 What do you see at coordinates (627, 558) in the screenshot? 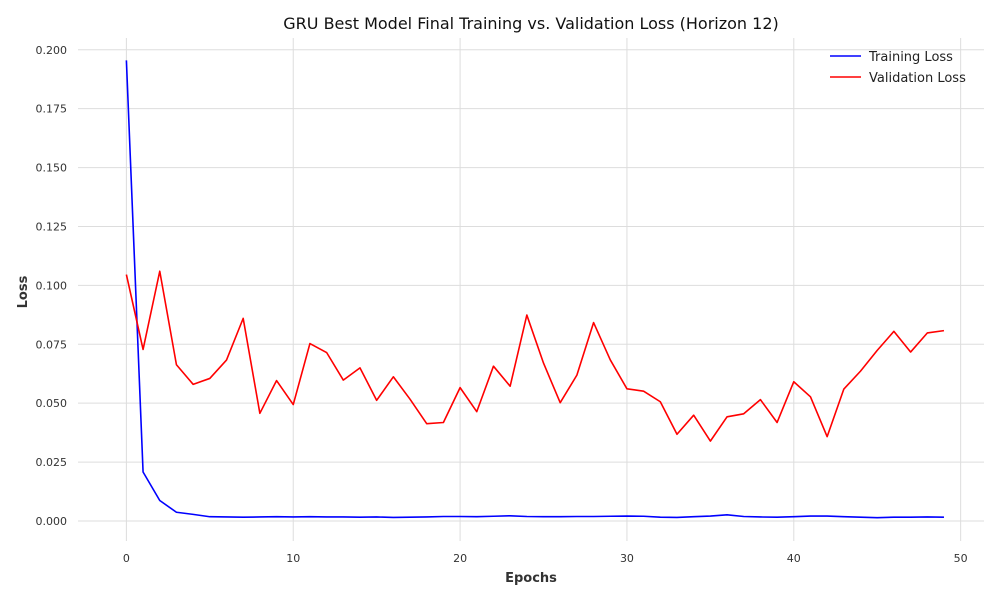
I see `x-tick-label: 30` at bounding box center [627, 558].